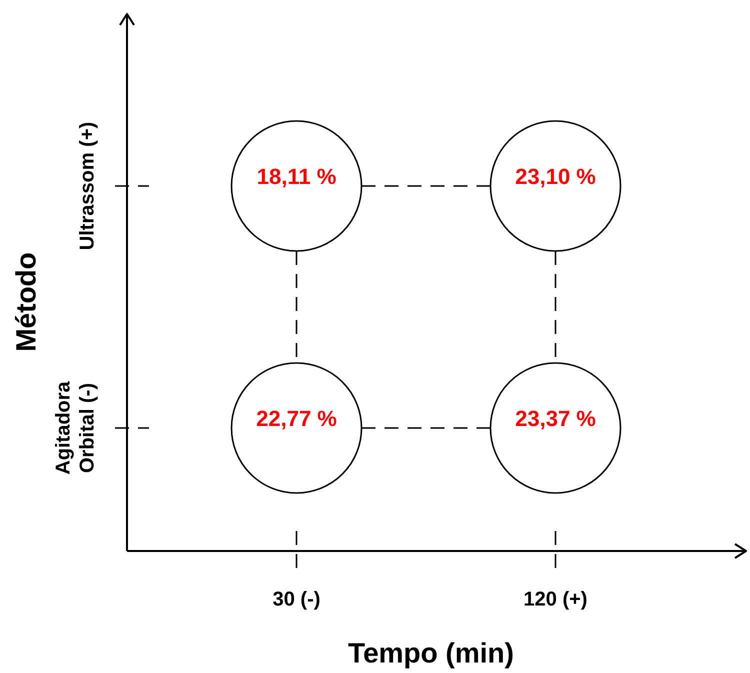 The height and width of the screenshot is (673, 750). Describe the element at coordinates (555, 419) in the screenshot. I see `data-label: 23,37 %` at that location.